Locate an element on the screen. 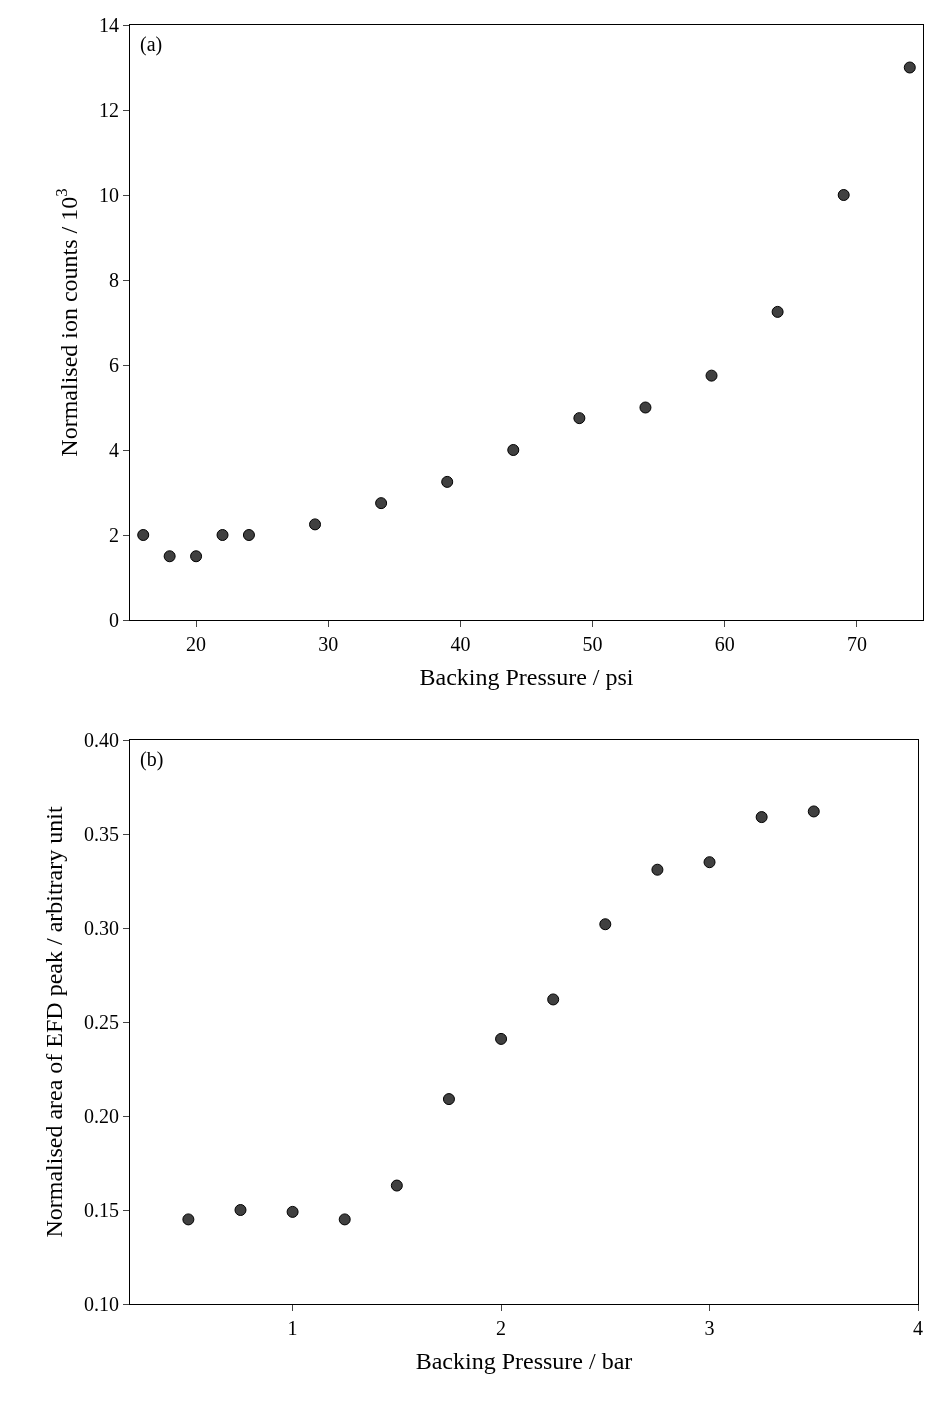 The image size is (933, 1414). y-tick-label: 0.10 is located at coordinates (101, 1304).